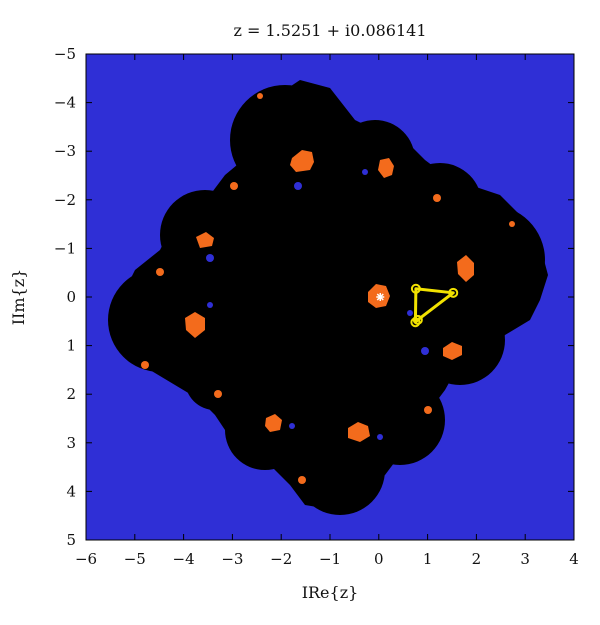 Image resolution: width=600 pixels, height=625 pixels. Describe the element at coordinates (65, 151) in the screenshot. I see `y-tick-label: −3` at that location.